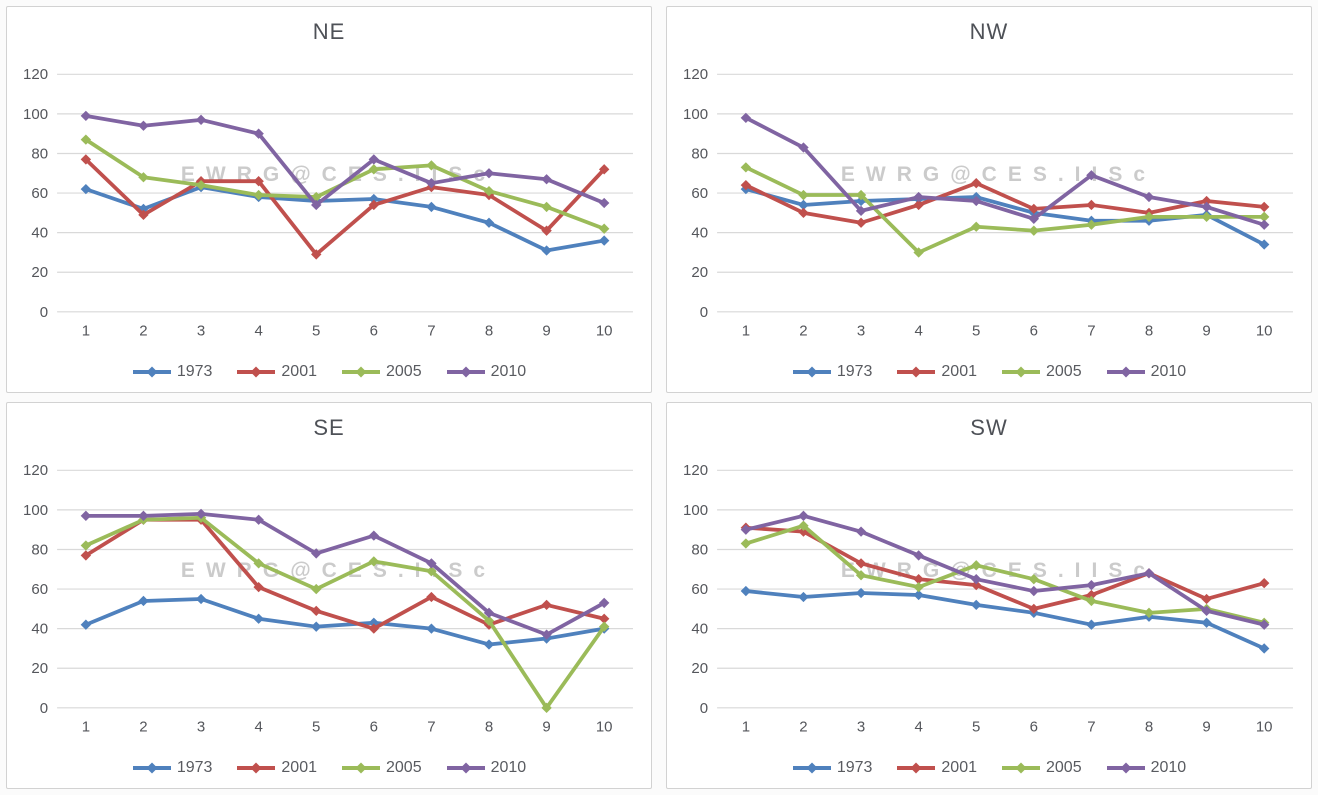 Image resolution: width=1318 pixels, height=795 pixels. What do you see at coordinates (699, 668) in the screenshot?
I see `y-tick-label: 20` at bounding box center [699, 668].